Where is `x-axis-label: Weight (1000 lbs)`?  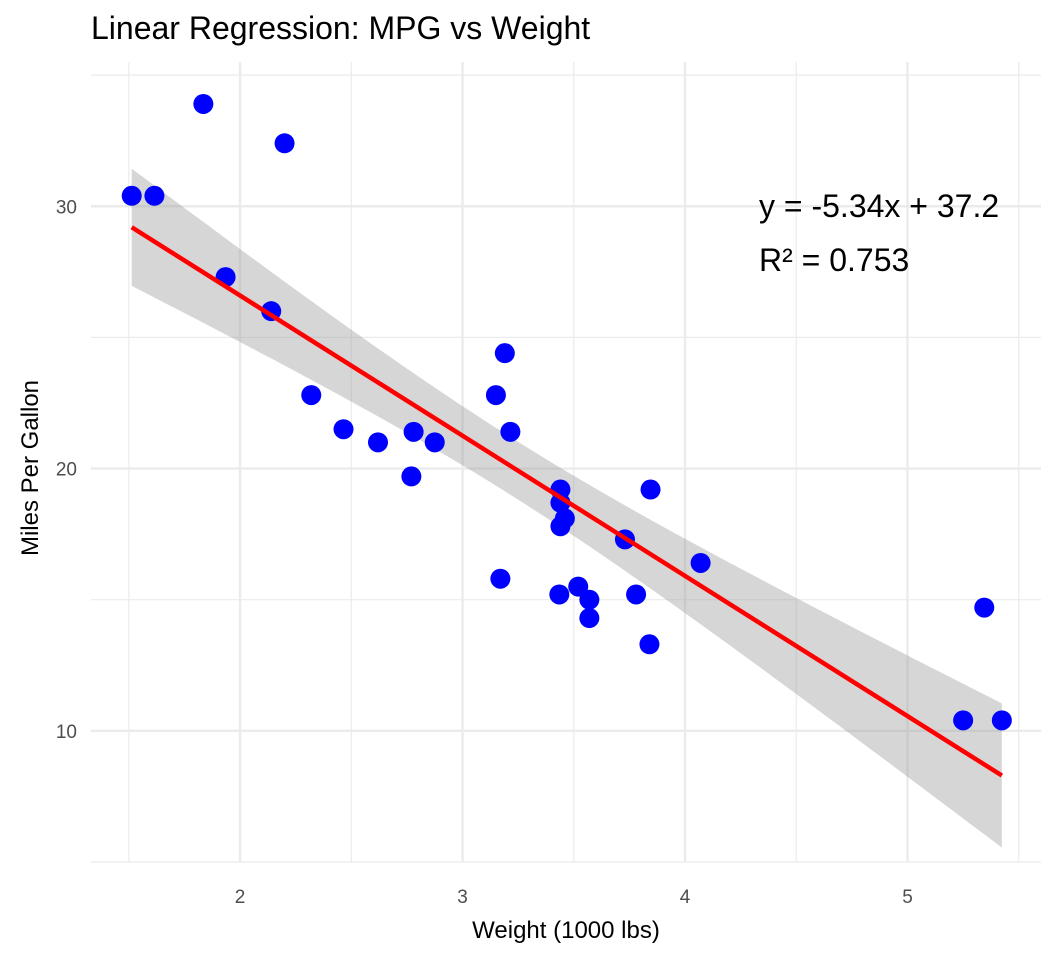 x-axis-label: Weight (1000 lbs) is located at coordinates (566, 930).